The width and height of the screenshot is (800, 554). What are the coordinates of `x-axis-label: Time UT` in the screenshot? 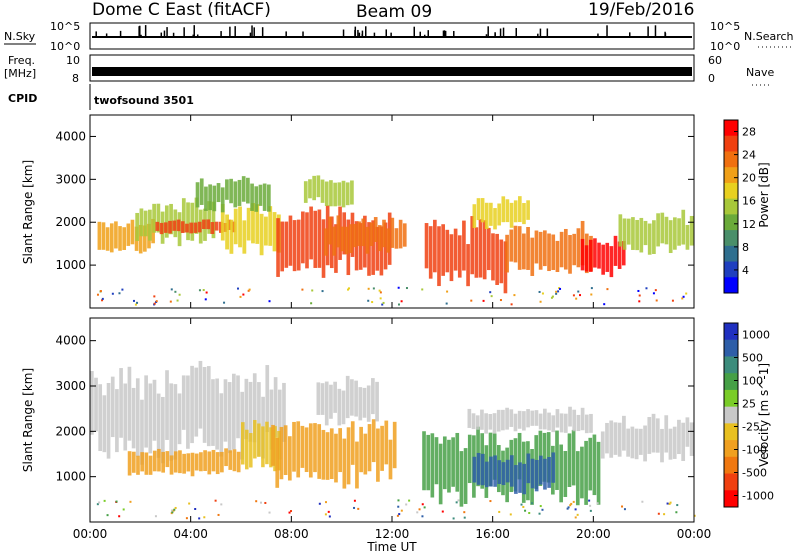 It's located at (391, 547).